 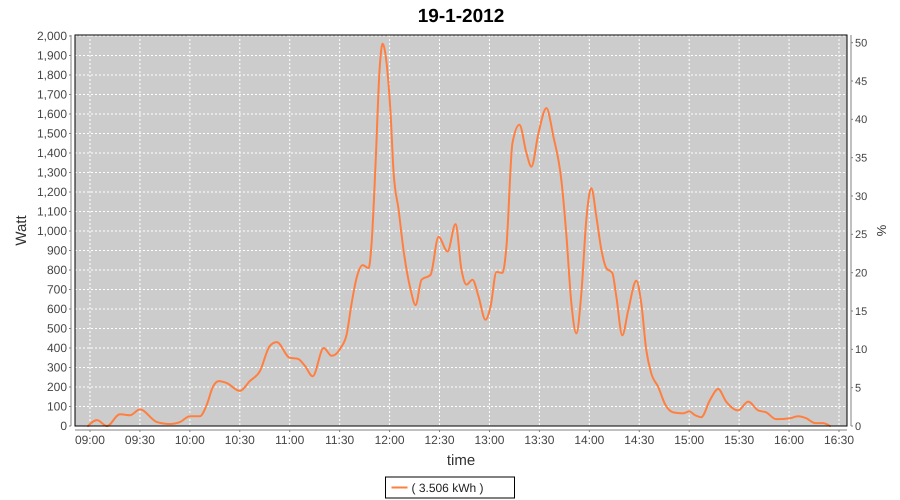 What do you see at coordinates (861, 312) in the screenshot?
I see `y2-tick-label: 15` at bounding box center [861, 312].